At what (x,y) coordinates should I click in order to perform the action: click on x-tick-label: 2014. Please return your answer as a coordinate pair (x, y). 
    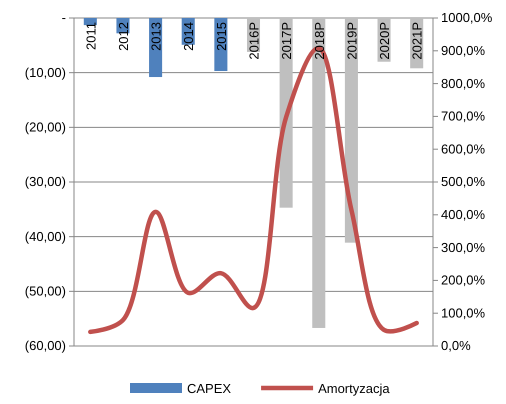
    Looking at the image, I should click on (188, 36).